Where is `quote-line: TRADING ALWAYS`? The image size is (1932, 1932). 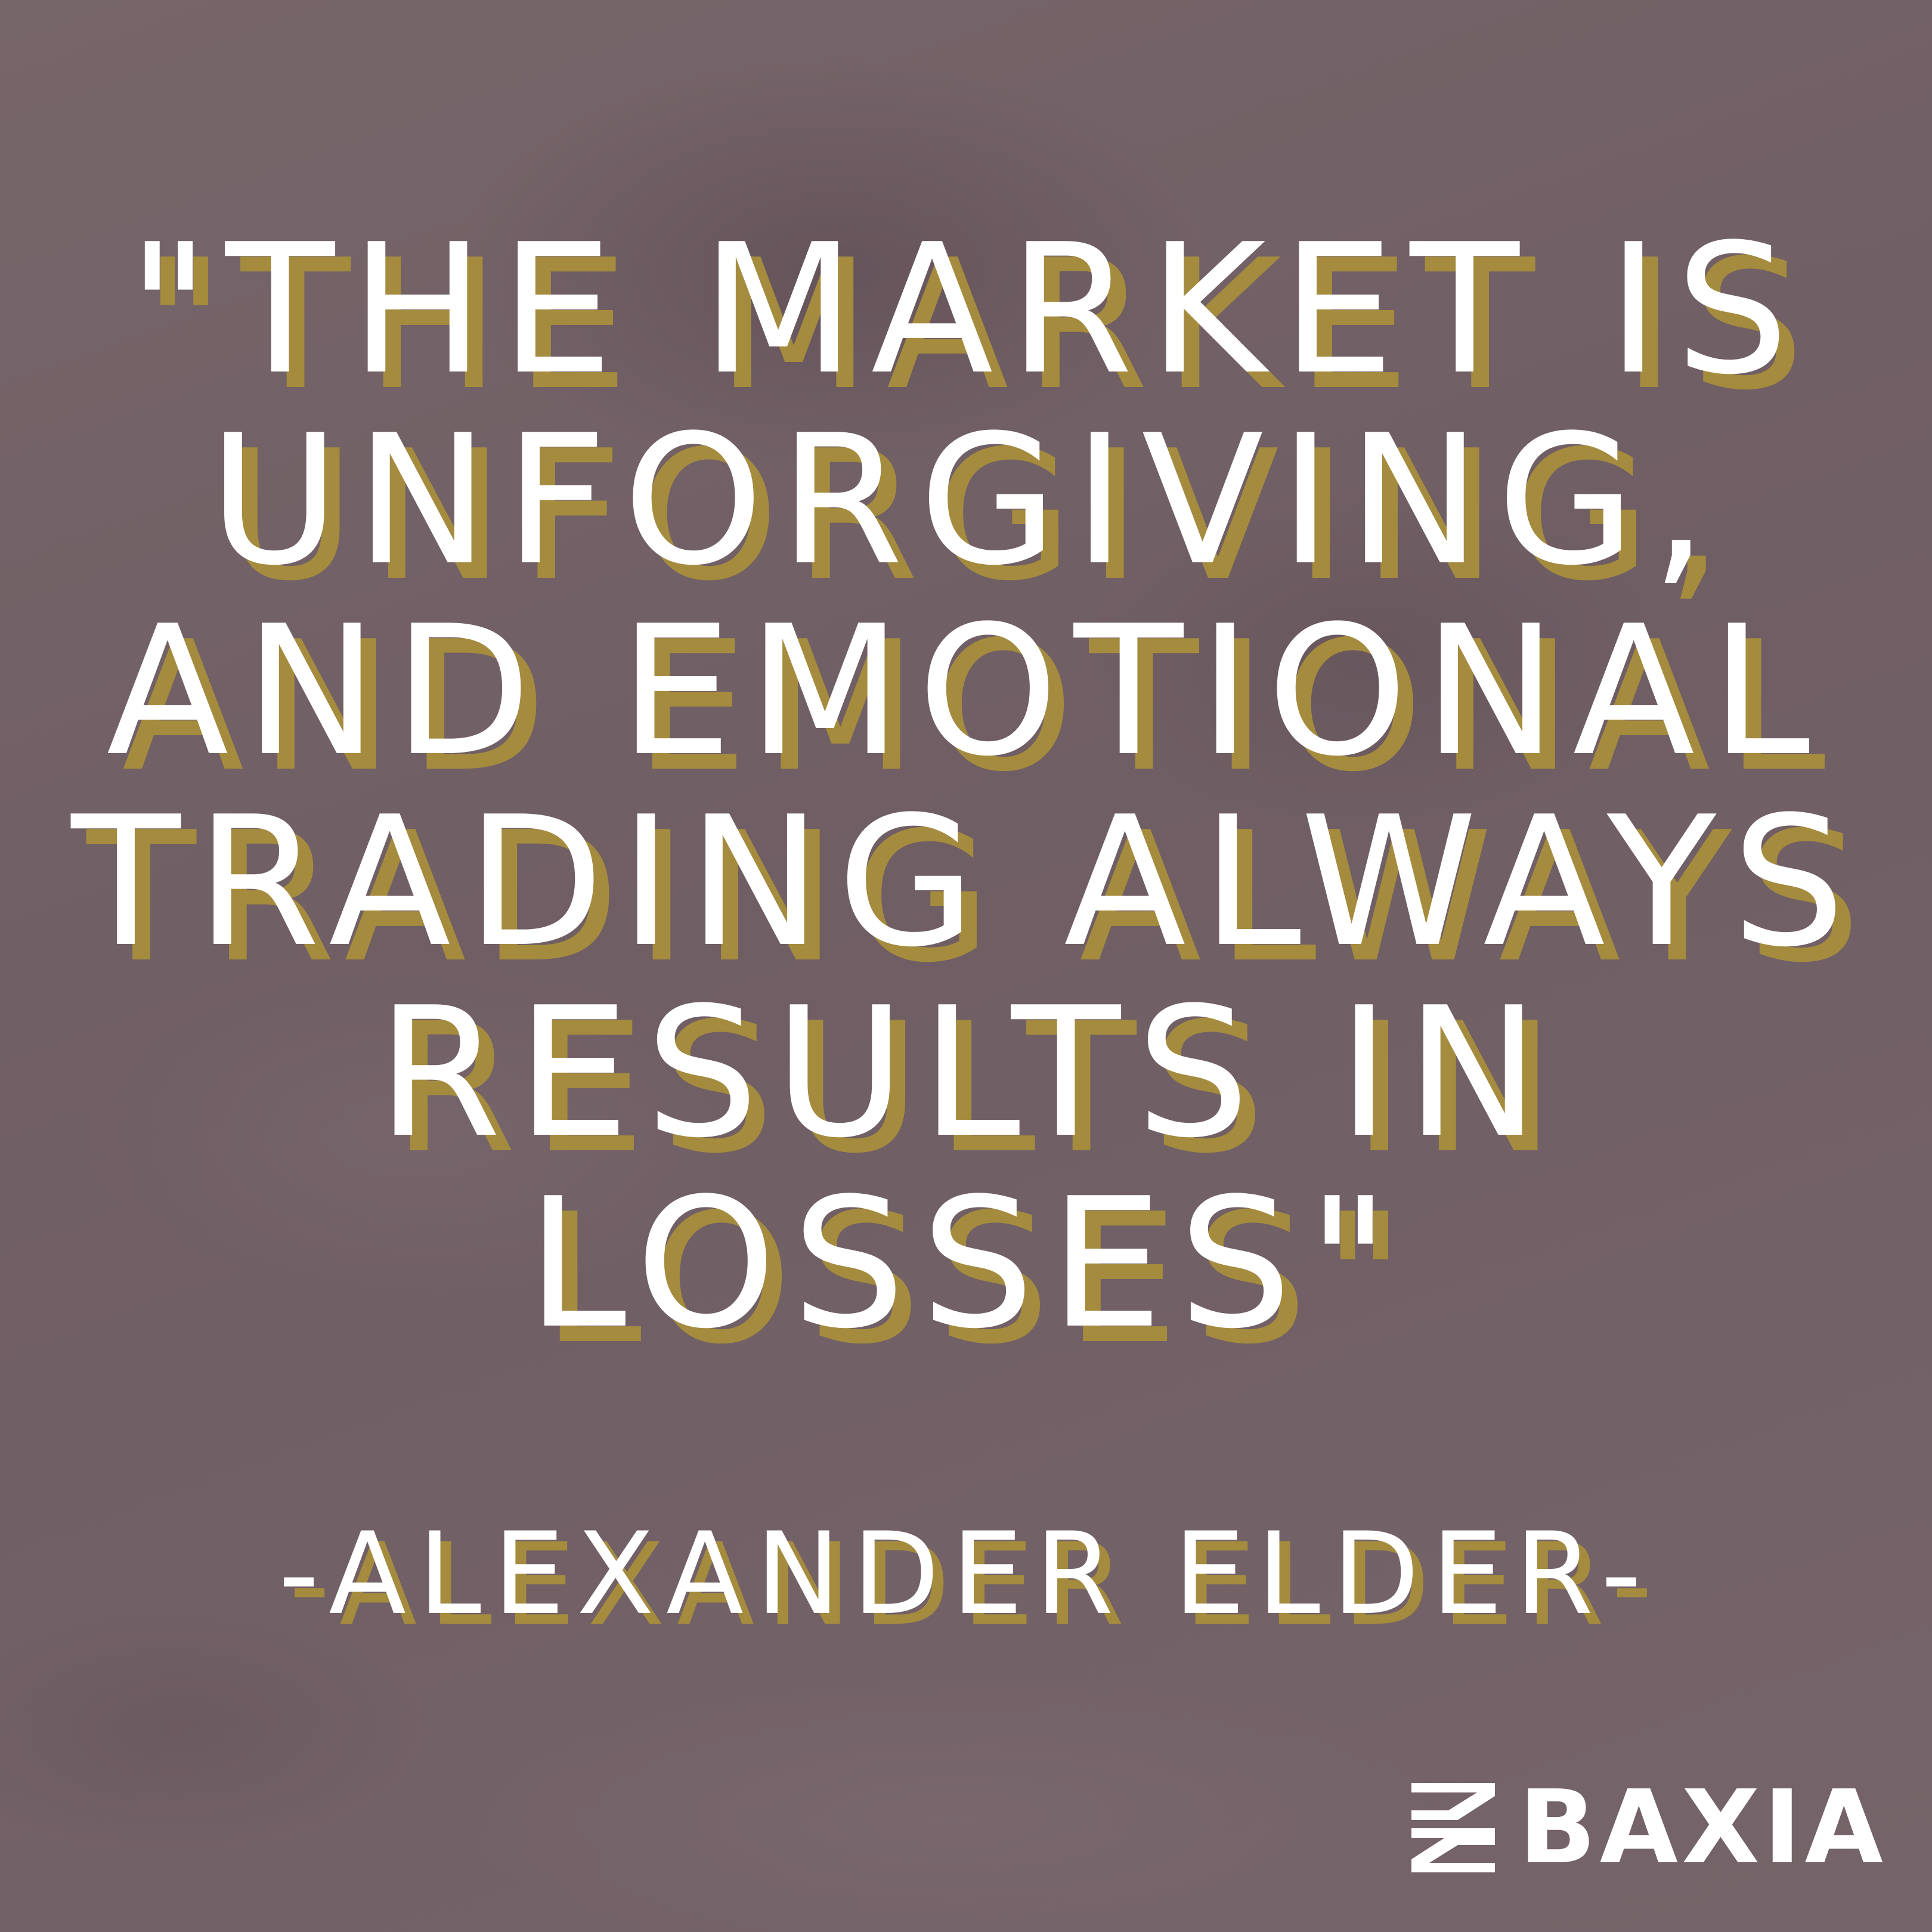 quote-line: TRADING ALWAYS is located at coordinates (966, 882).